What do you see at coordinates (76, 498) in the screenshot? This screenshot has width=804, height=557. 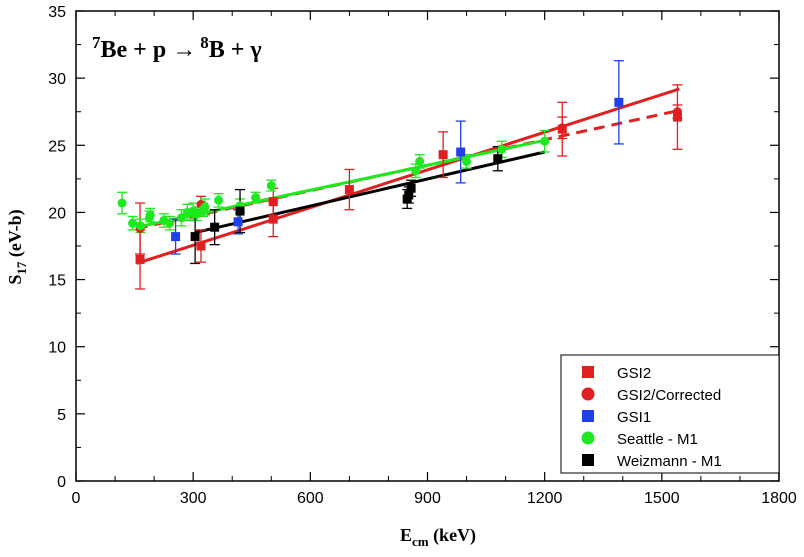 I see `x-tick-label: 0` at bounding box center [76, 498].